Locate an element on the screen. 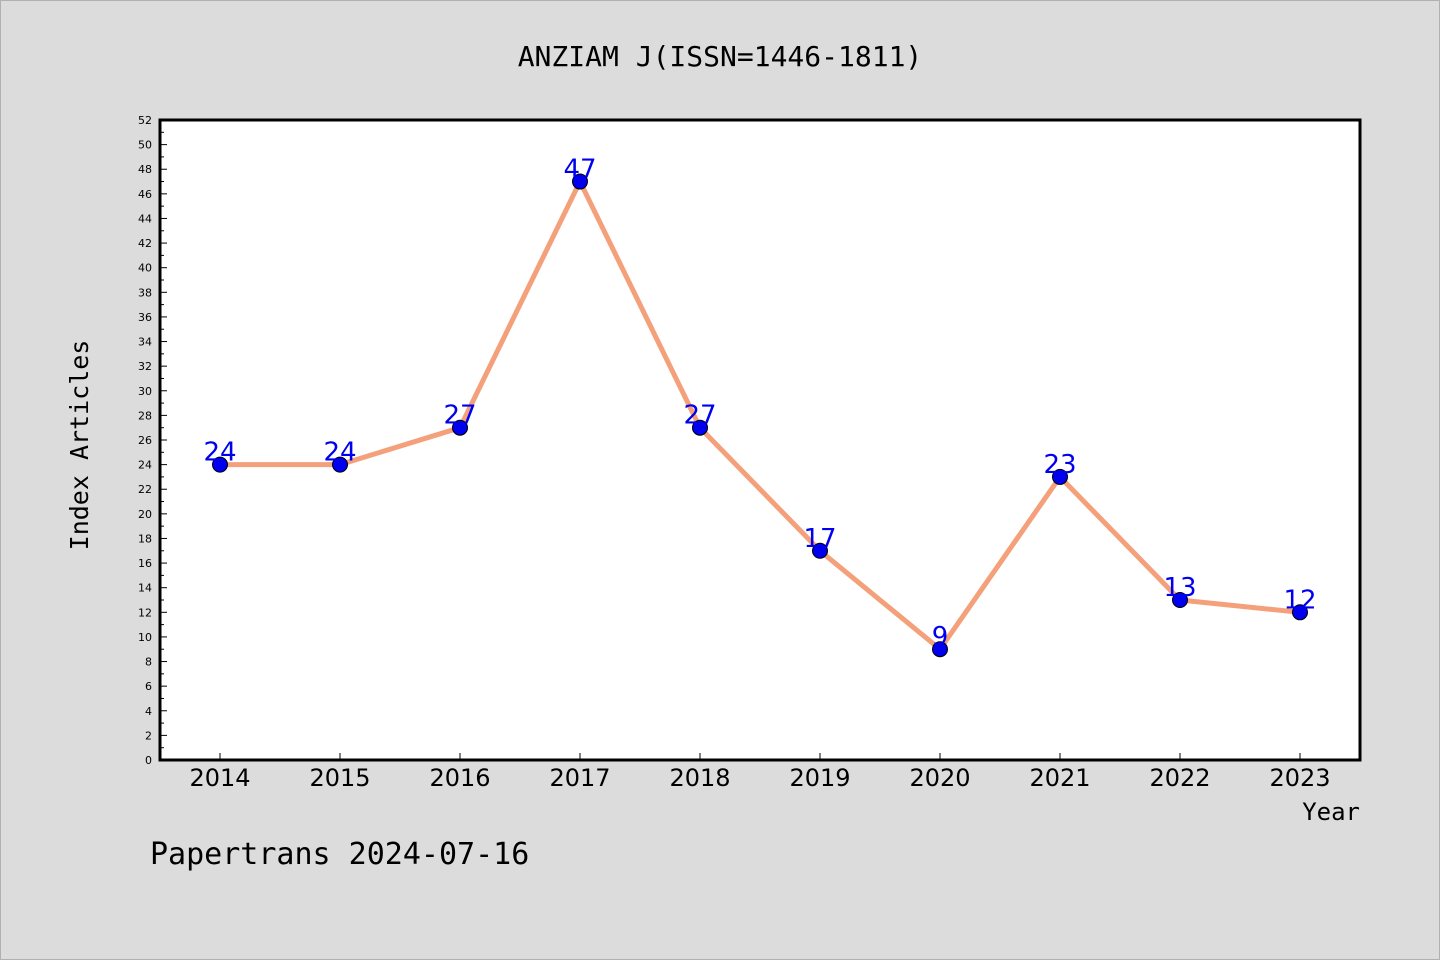 This screenshot has width=1440, height=960. y-tick-label: 48 is located at coordinates (145, 169).